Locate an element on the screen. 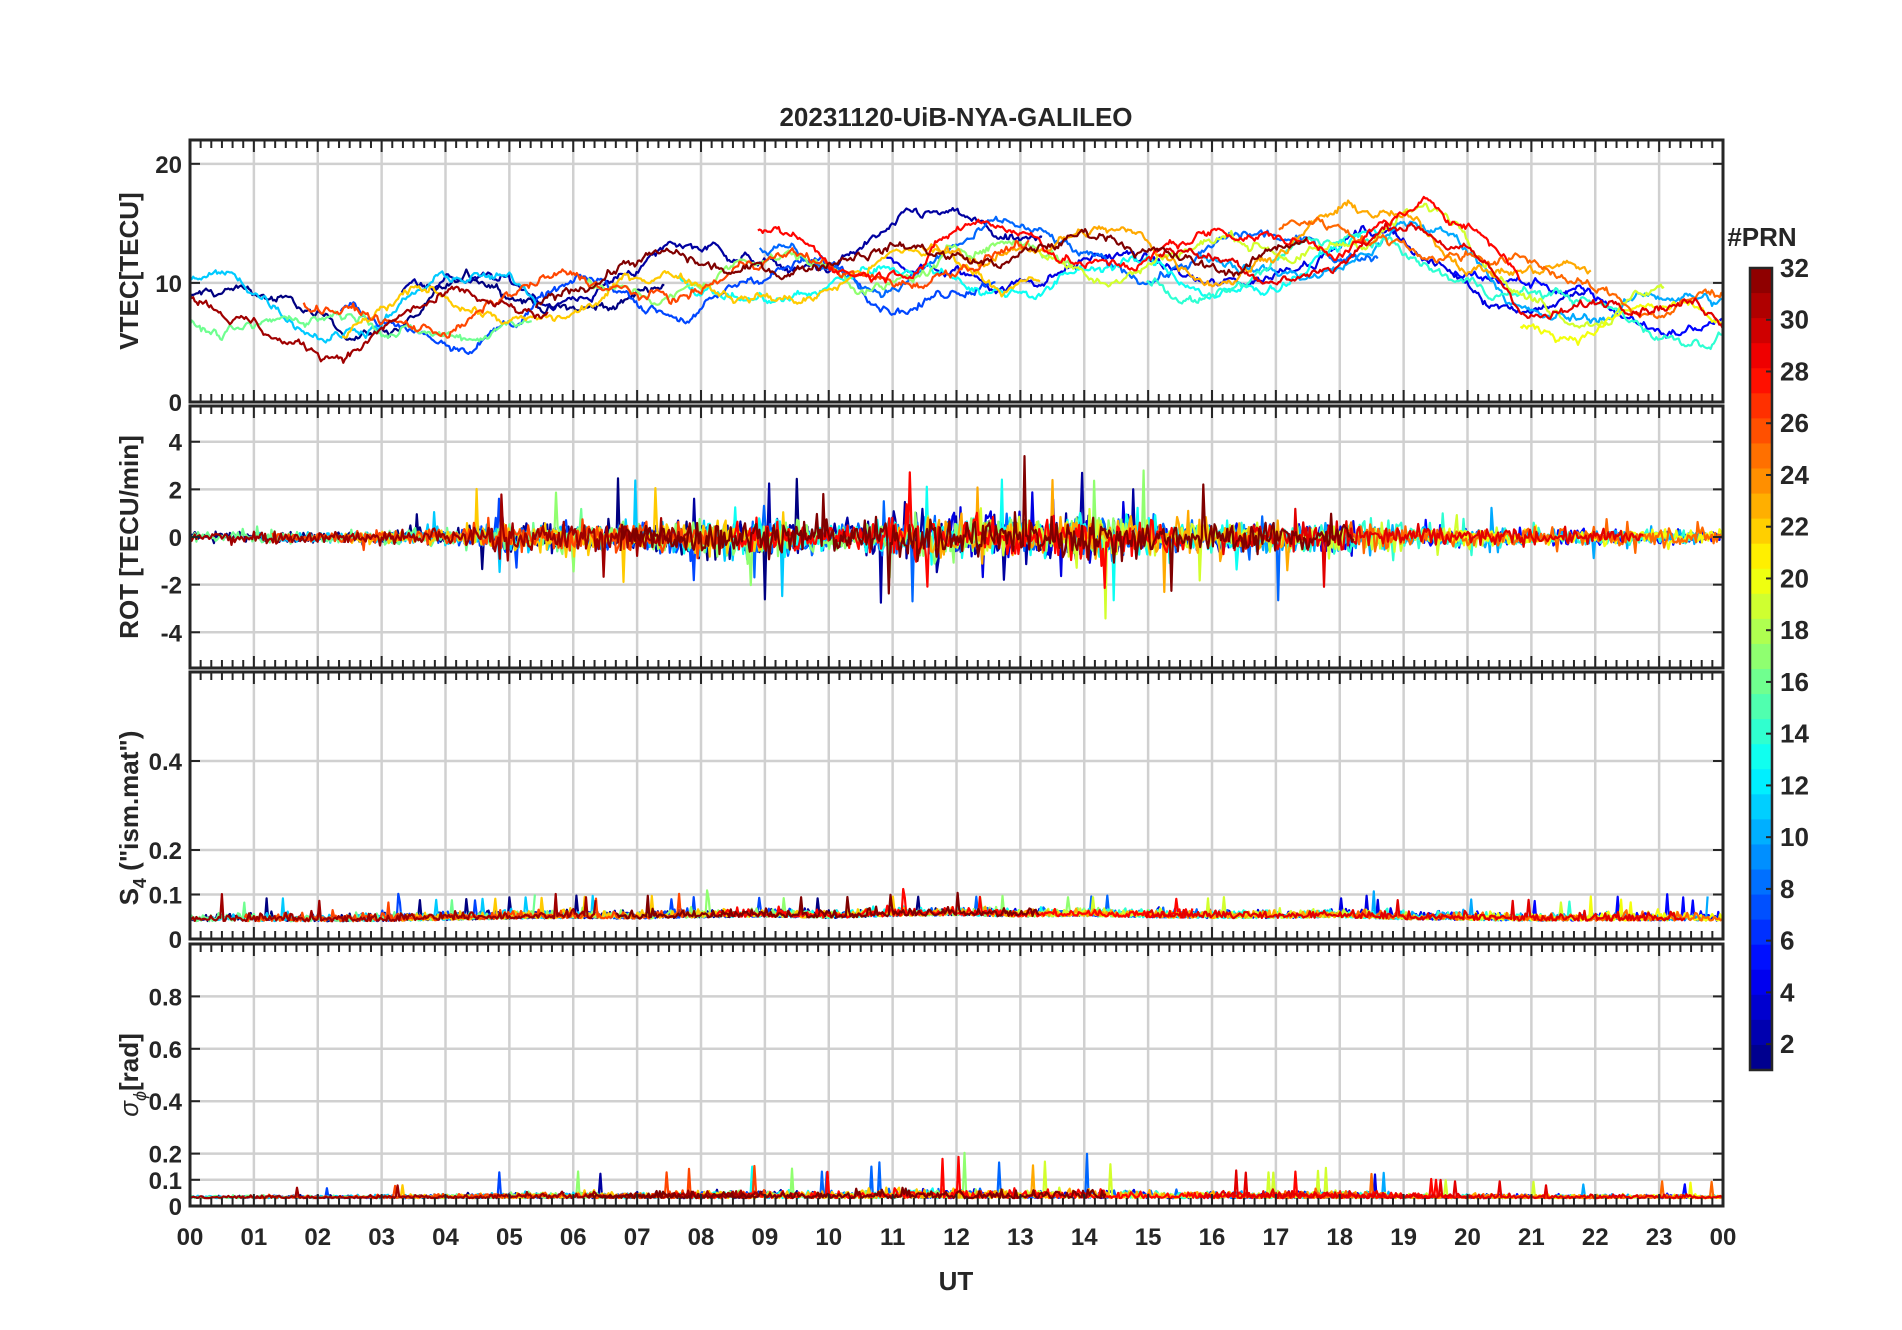  x-tick-label: 01 is located at coordinates (254, 1237).